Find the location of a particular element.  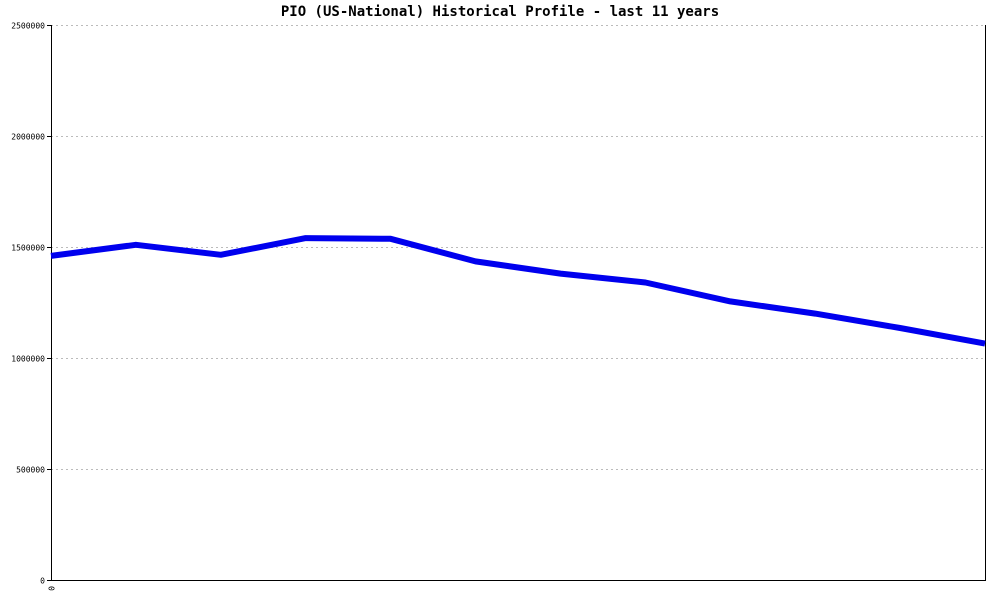

y-tick-label: 2500000 is located at coordinates (28, 26).